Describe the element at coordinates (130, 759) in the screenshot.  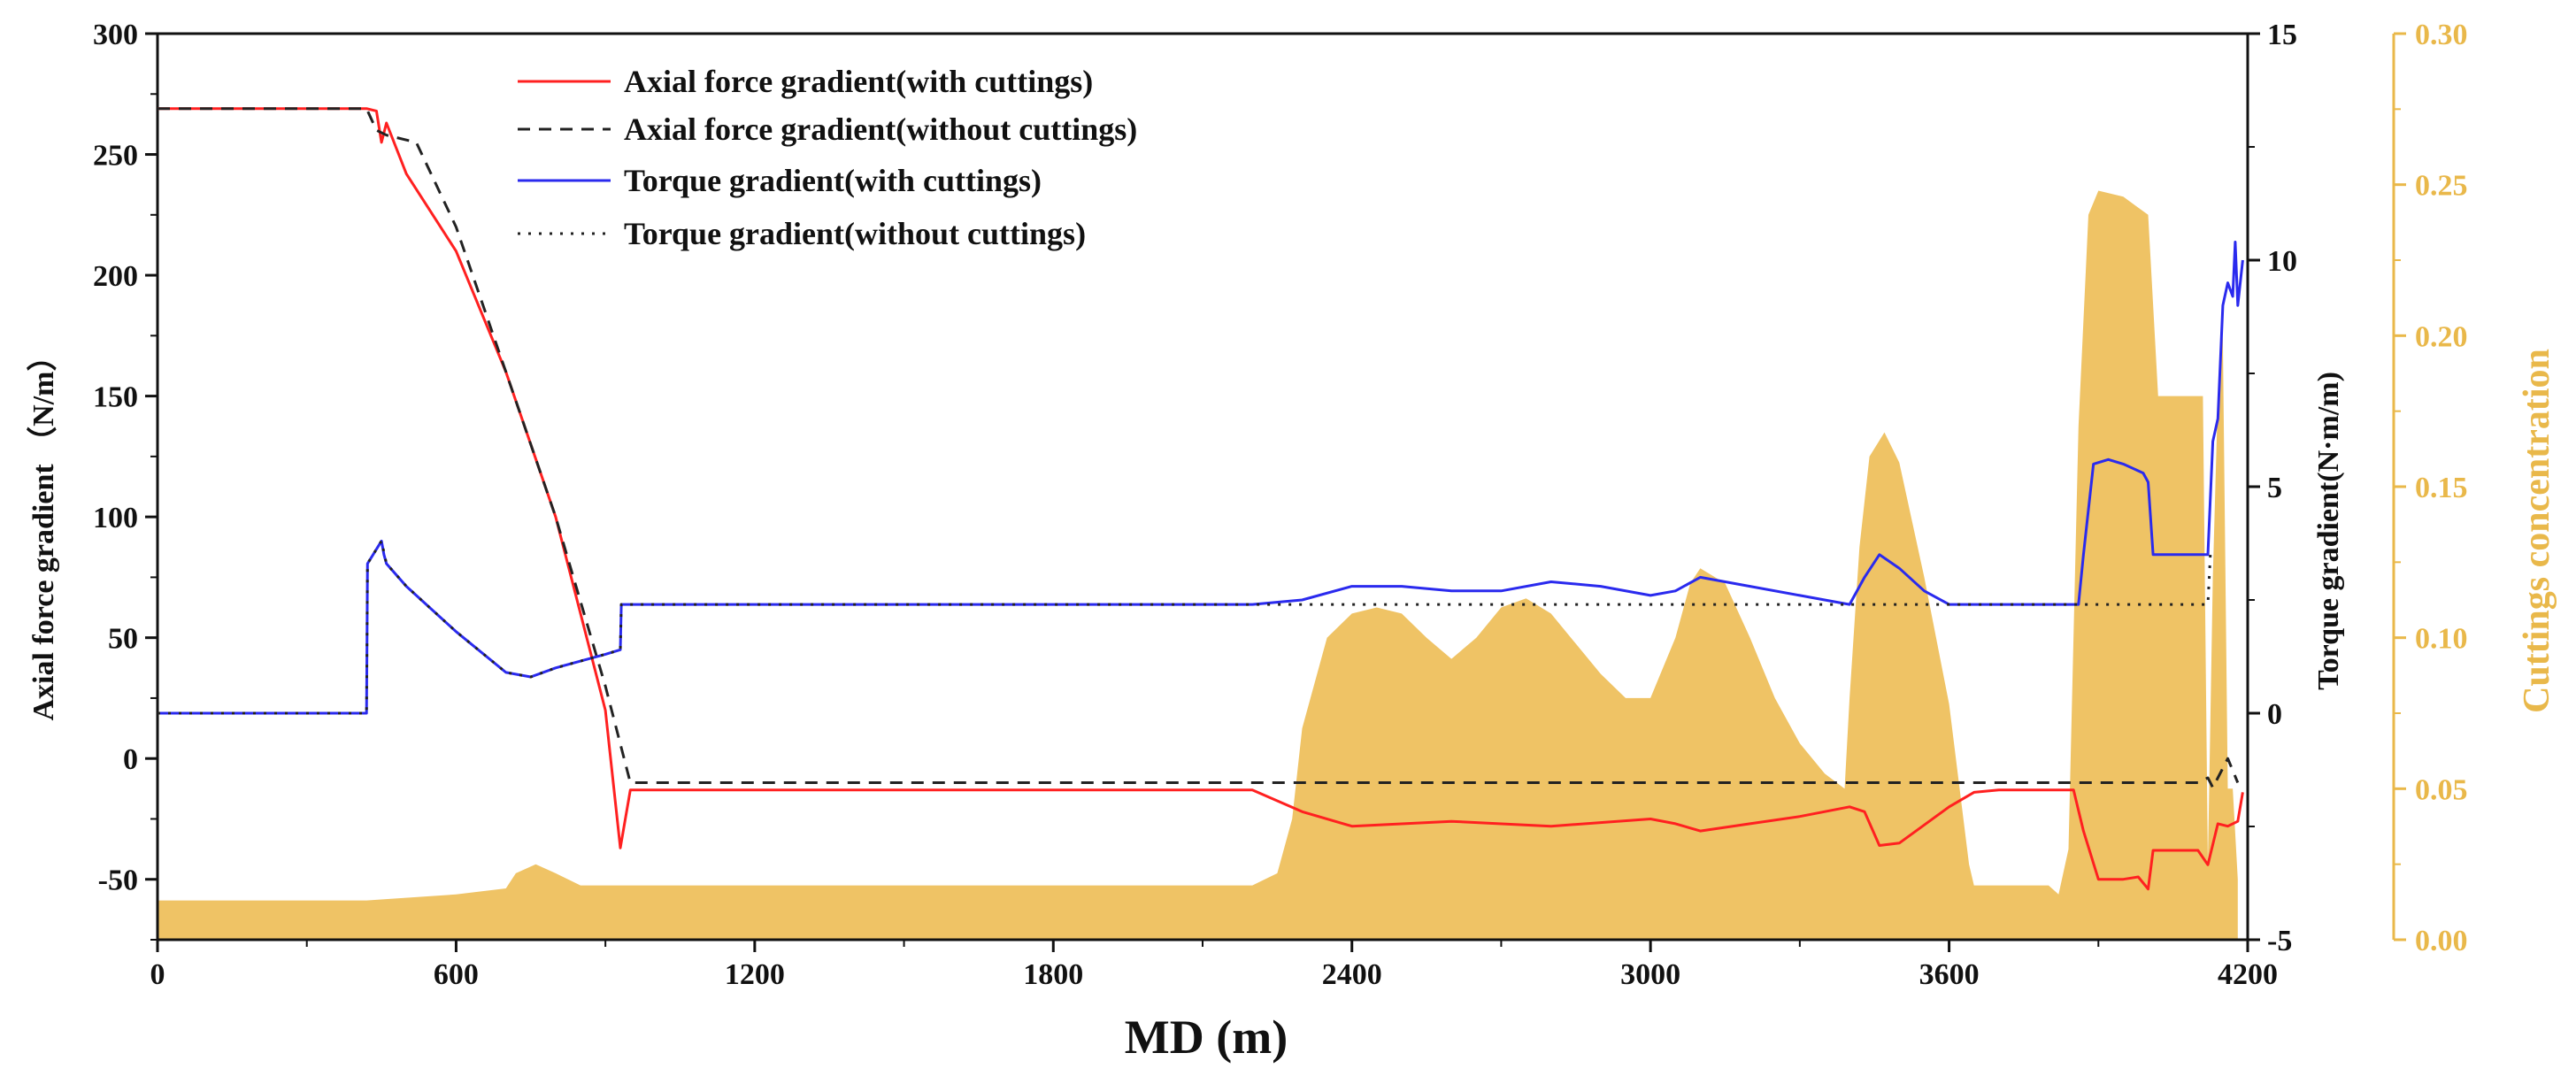
I see `y-left-tick-label: 0` at that location.